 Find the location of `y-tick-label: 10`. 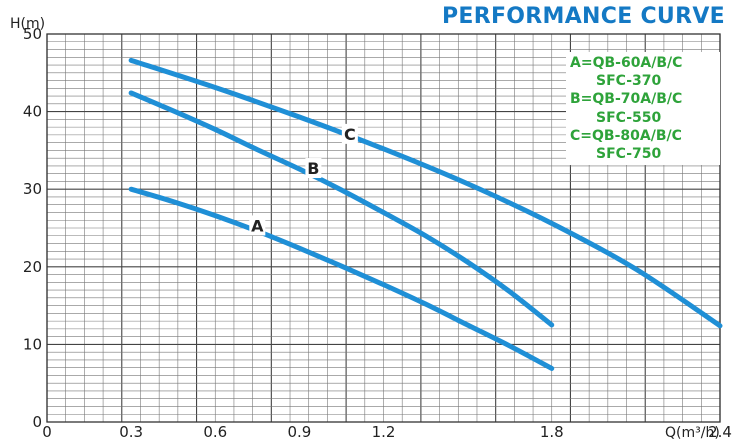

y-tick-label: 10 is located at coordinates (32, 344).